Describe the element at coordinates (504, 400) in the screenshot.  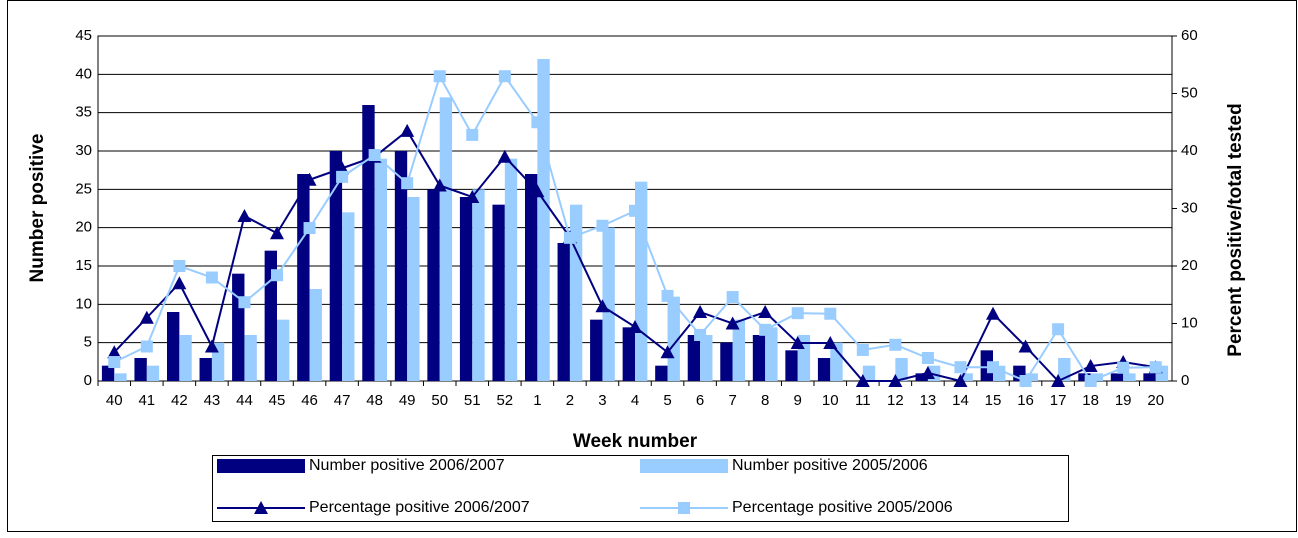
I see `x-tick-label: 52` at that location.